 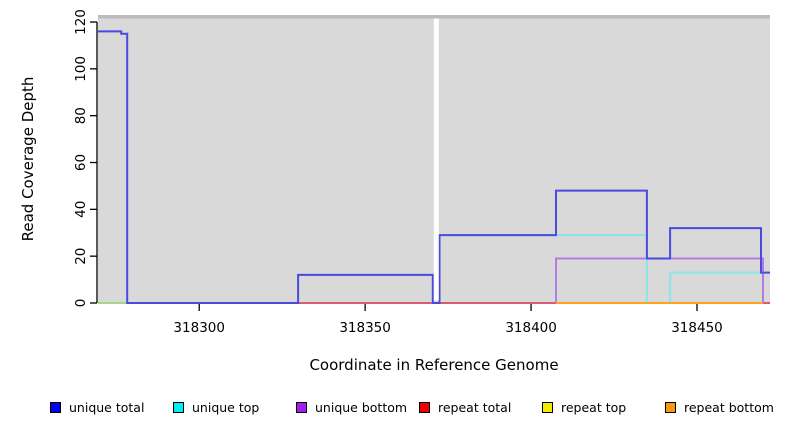 I want to click on y-axis-title: Read Coverage Depth, so click(x=28, y=159).